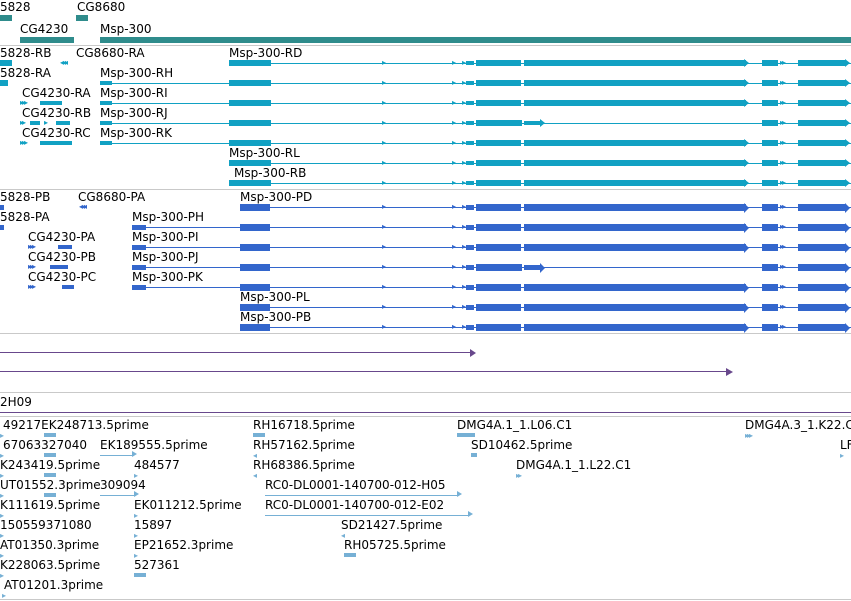 This screenshot has width=851, height=601. I want to click on clone-line, so click(425, 412).